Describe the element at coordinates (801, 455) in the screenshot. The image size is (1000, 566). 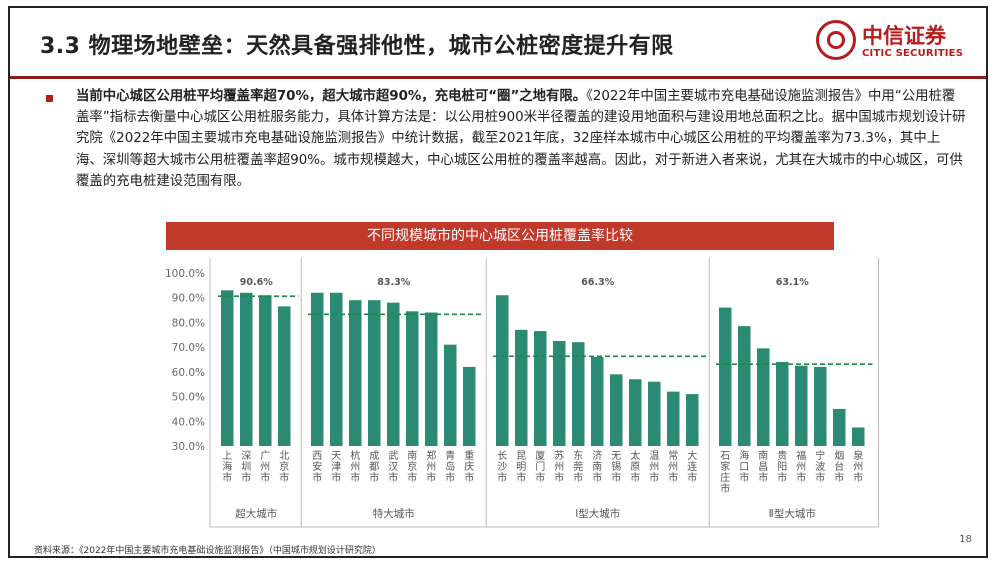
I see `x-tick-label: 福` at that location.